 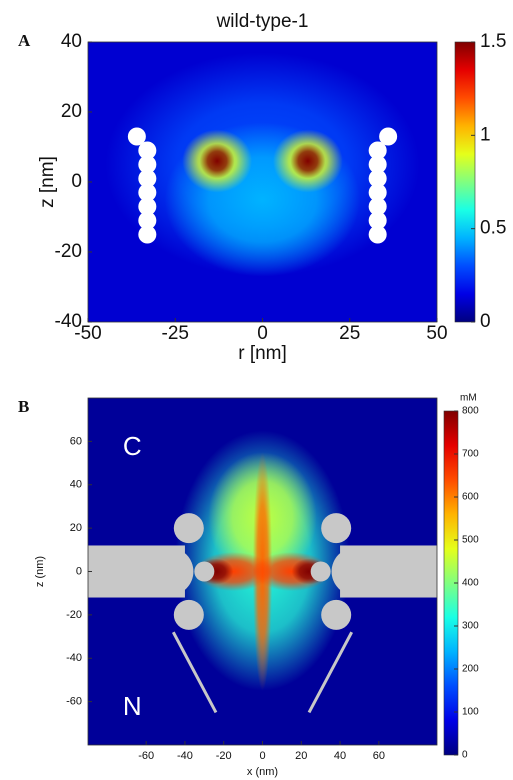 What do you see at coordinates (87, 333) in the screenshot?
I see `x-tick-label: -50` at bounding box center [87, 333].